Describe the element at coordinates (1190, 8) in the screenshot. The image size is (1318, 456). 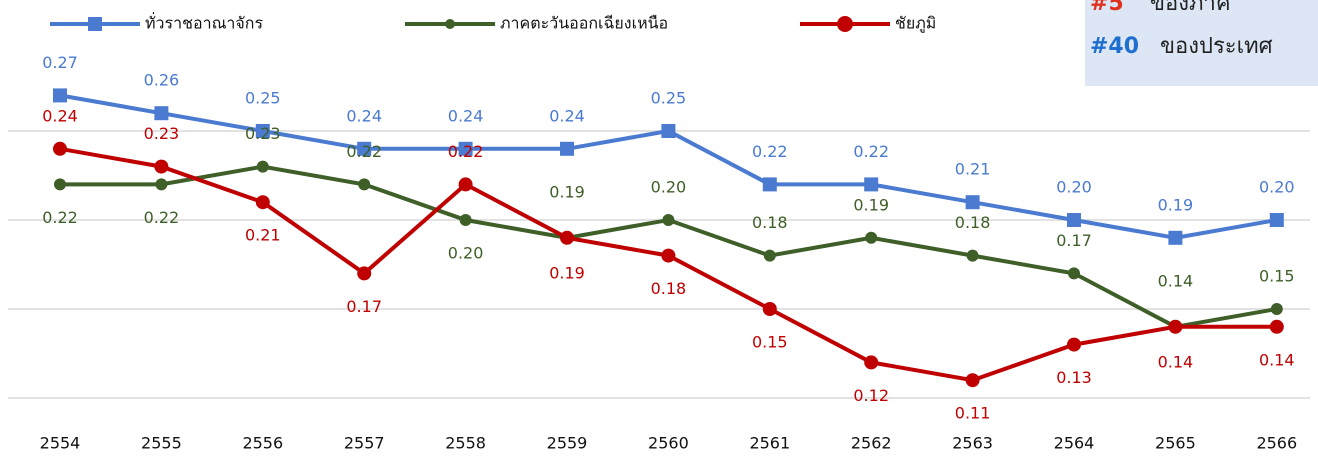
I see `region-rank-text: ของภาค` at that location.